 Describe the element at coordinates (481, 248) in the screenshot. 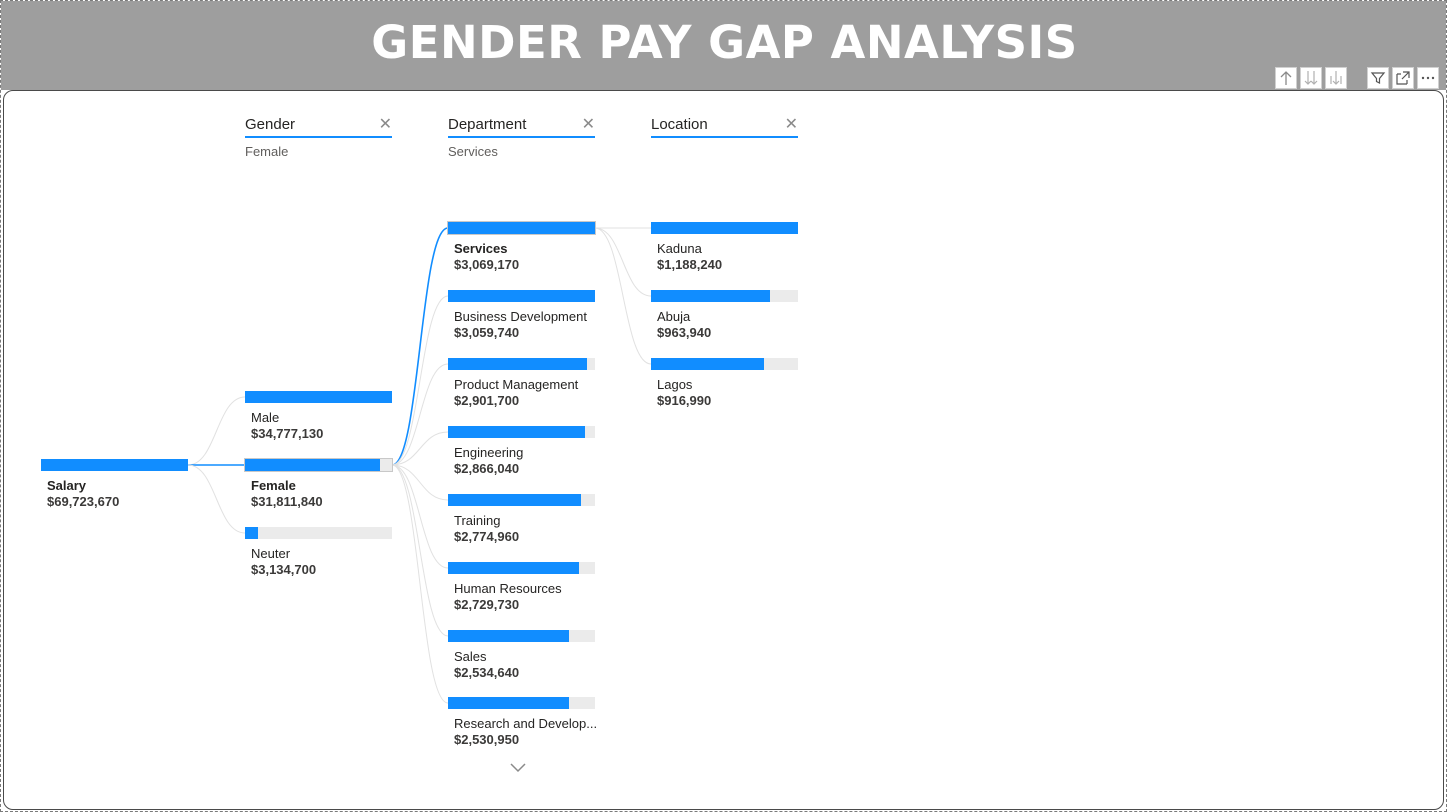

I see `node-label: Services` at that location.